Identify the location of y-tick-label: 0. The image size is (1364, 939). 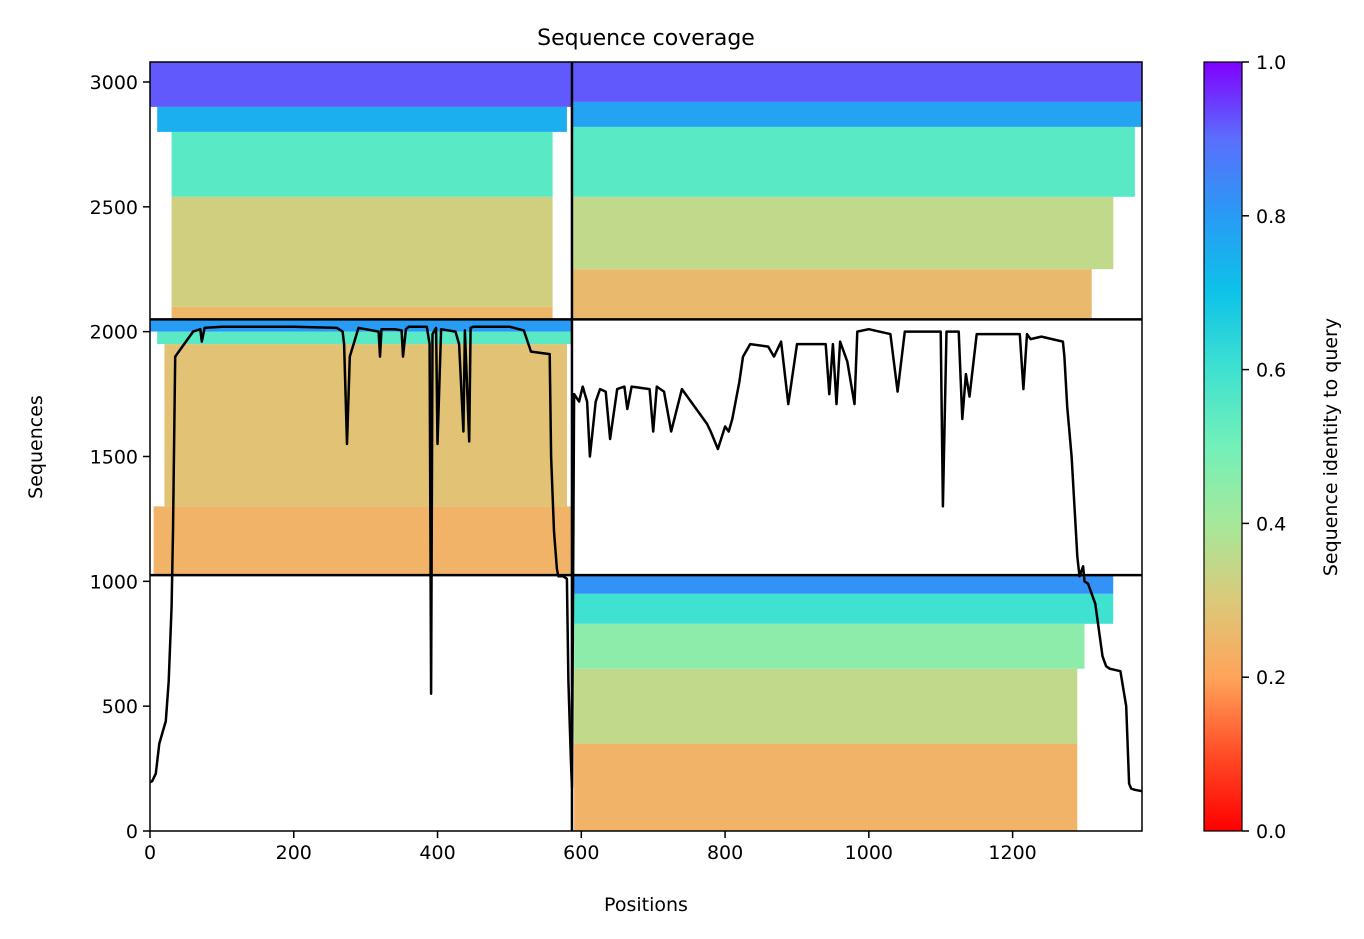
(132, 832).